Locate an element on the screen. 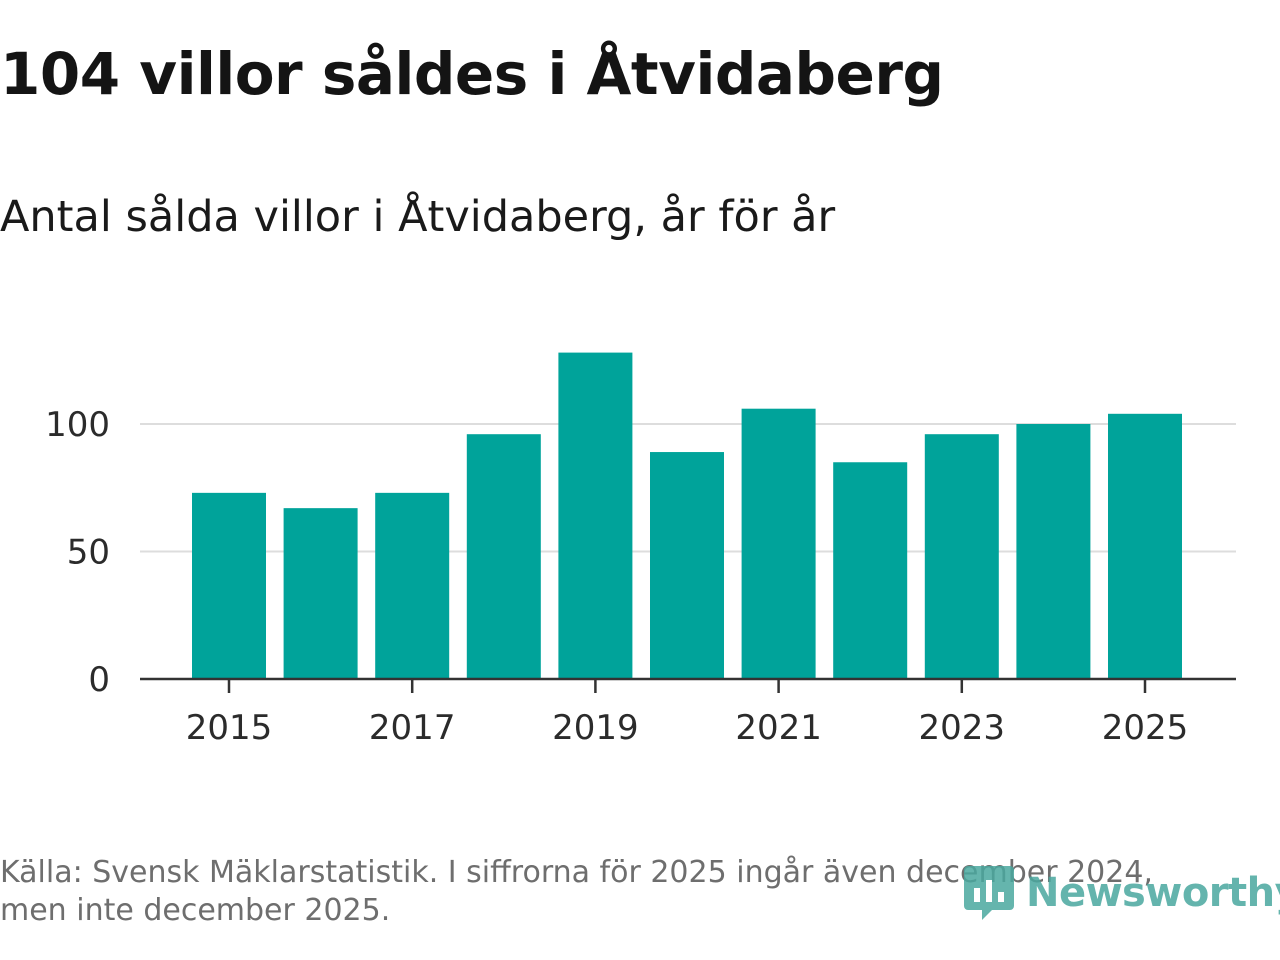  bar-2017 is located at coordinates (412, 585).